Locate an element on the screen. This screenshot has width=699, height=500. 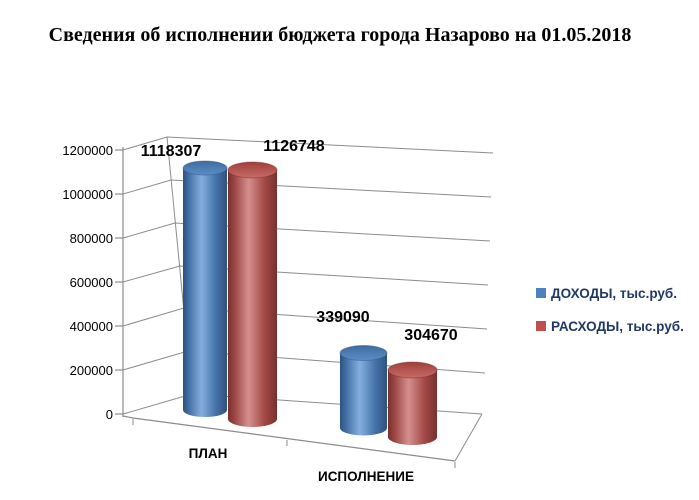
data-label-plan-income: 1118307 is located at coordinates (171, 151).